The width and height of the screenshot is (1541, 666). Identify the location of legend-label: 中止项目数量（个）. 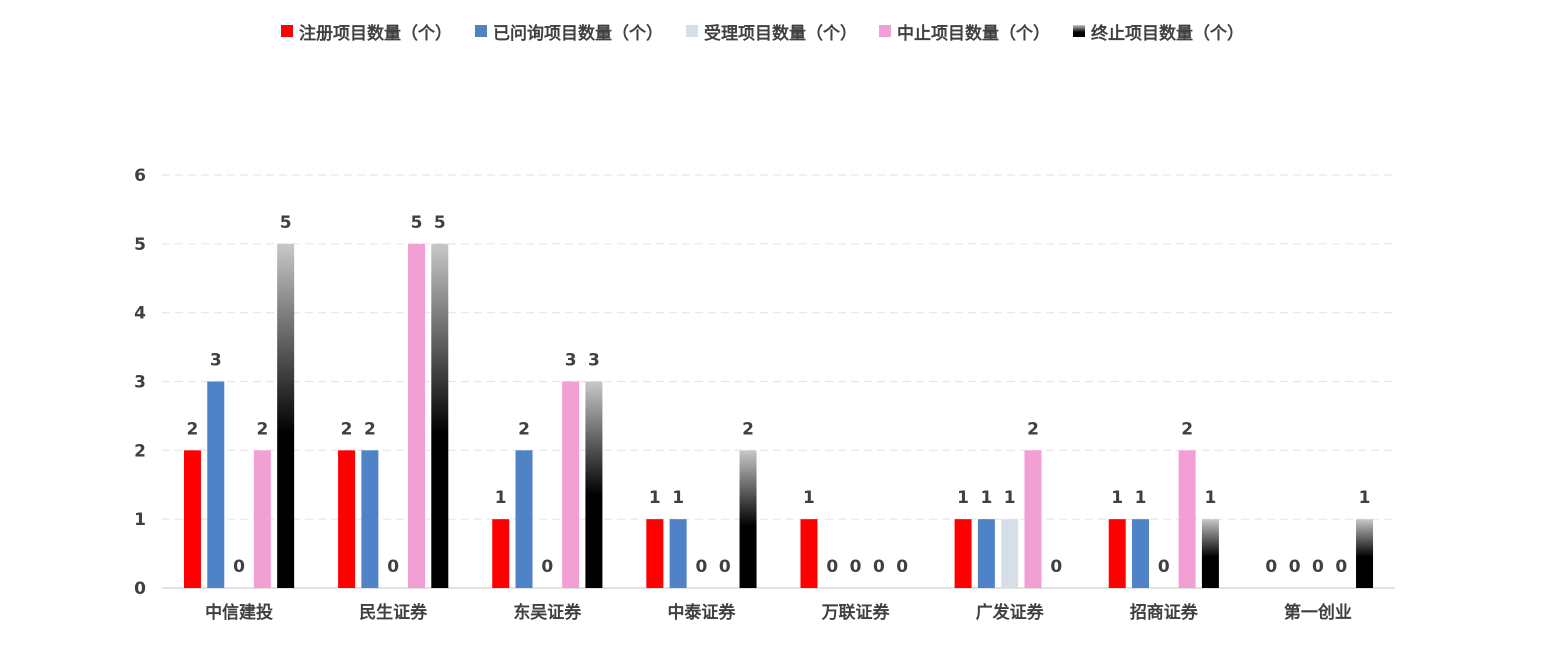
(973, 33).